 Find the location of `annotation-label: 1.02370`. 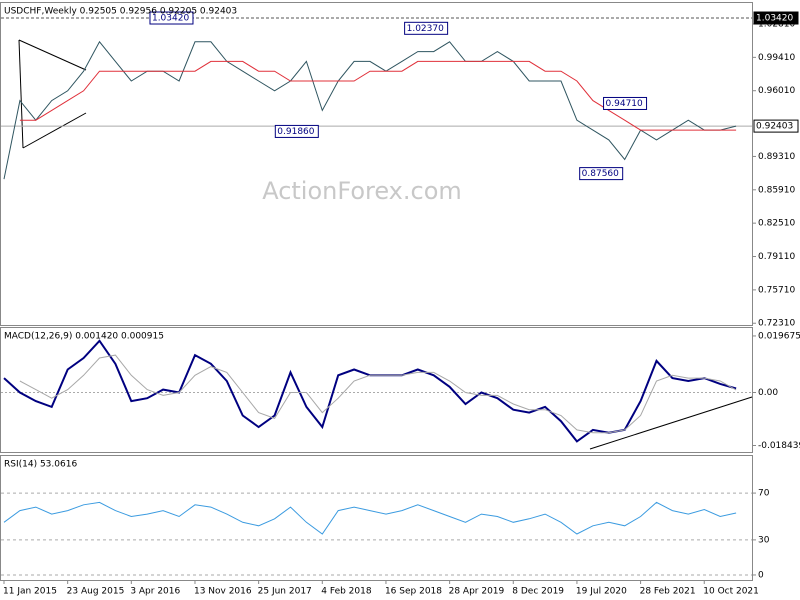

annotation-label: 1.02370 is located at coordinates (425, 29).